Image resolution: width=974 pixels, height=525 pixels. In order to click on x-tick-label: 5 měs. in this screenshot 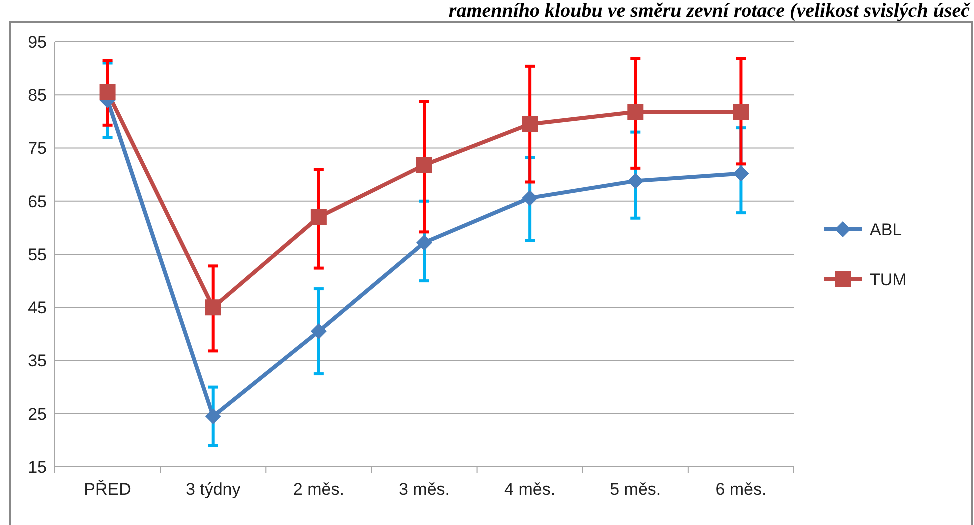, I will do `click(636, 489)`.